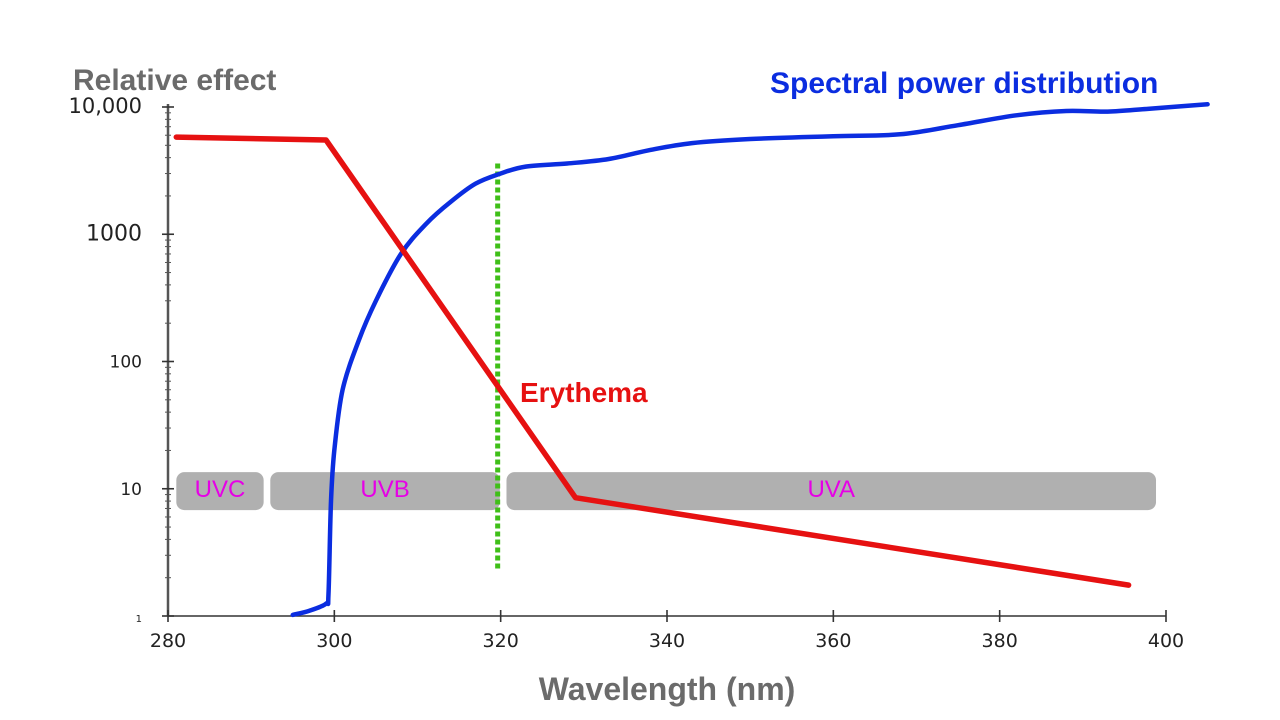  I want to click on y-tick-label: 10,000, so click(105, 106).